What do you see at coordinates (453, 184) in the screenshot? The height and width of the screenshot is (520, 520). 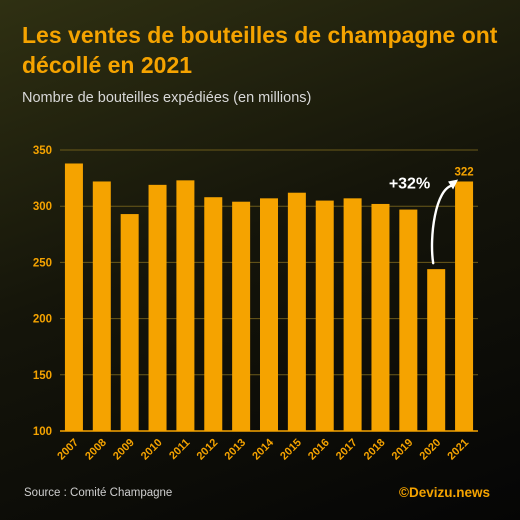 I see `arrowhead-icon` at bounding box center [453, 184].